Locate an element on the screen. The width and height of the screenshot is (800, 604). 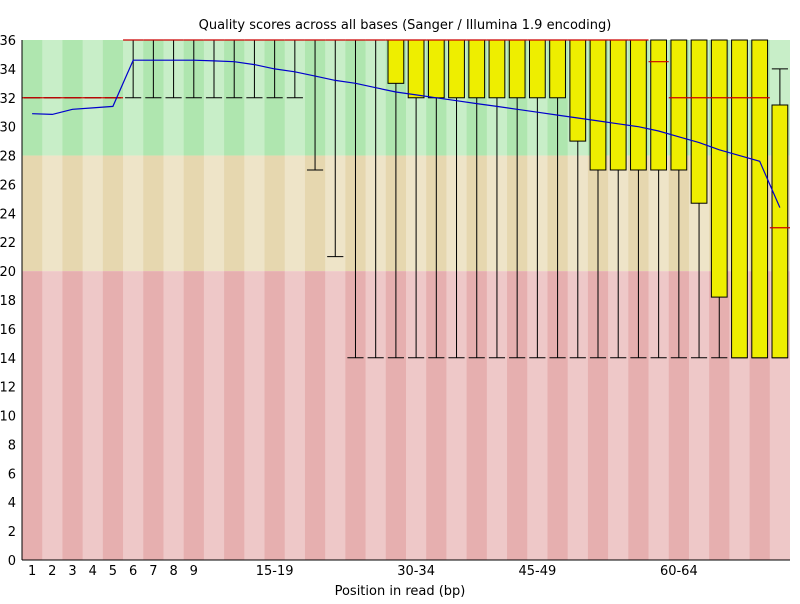
y-tick-label: 10 is located at coordinates (8, 417).